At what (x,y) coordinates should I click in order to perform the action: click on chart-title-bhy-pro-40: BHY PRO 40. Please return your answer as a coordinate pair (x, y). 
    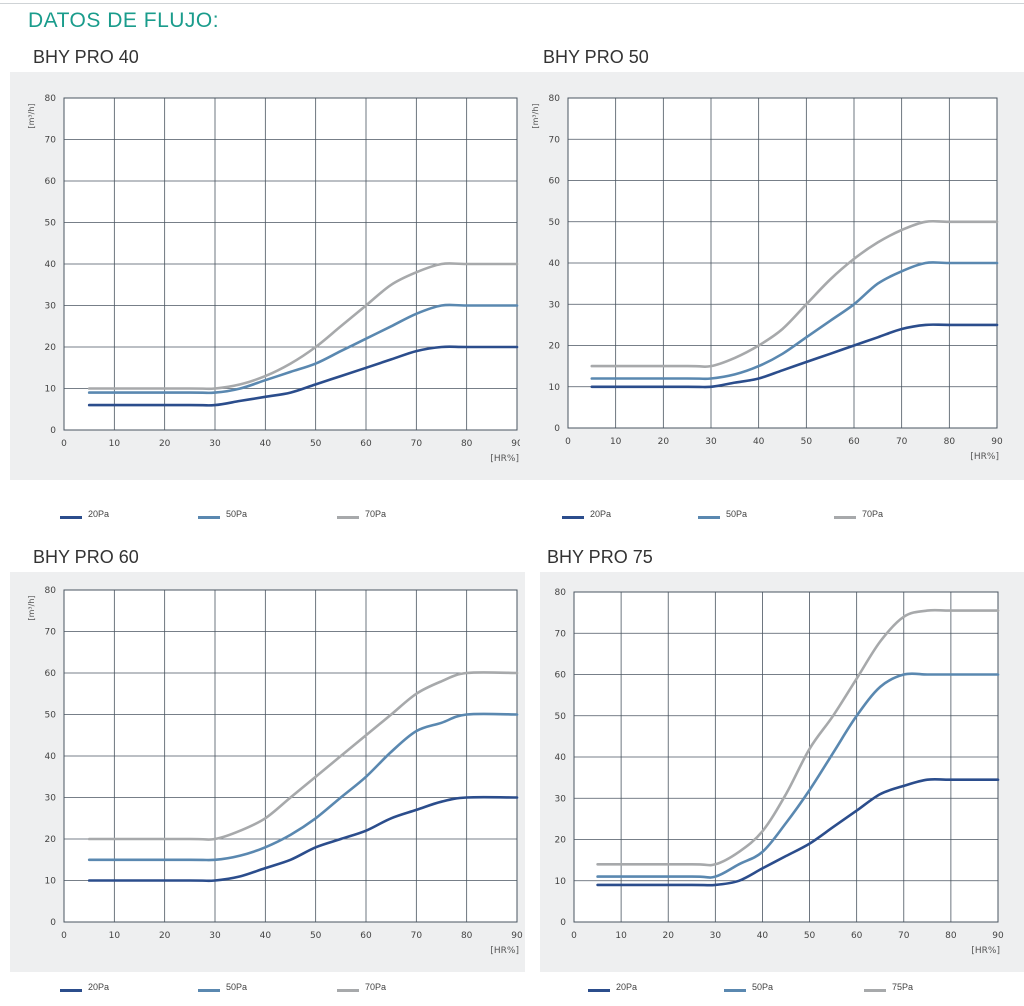
    Looking at the image, I should click on (86, 57).